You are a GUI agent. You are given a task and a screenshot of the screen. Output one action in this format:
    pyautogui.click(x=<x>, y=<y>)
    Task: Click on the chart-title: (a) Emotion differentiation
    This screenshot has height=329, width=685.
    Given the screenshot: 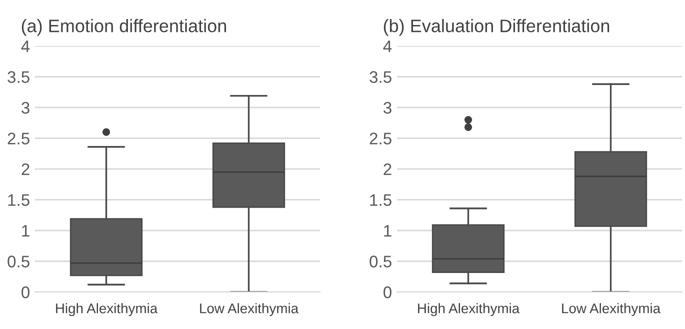 What is the action you would take?
    pyautogui.click(x=124, y=27)
    